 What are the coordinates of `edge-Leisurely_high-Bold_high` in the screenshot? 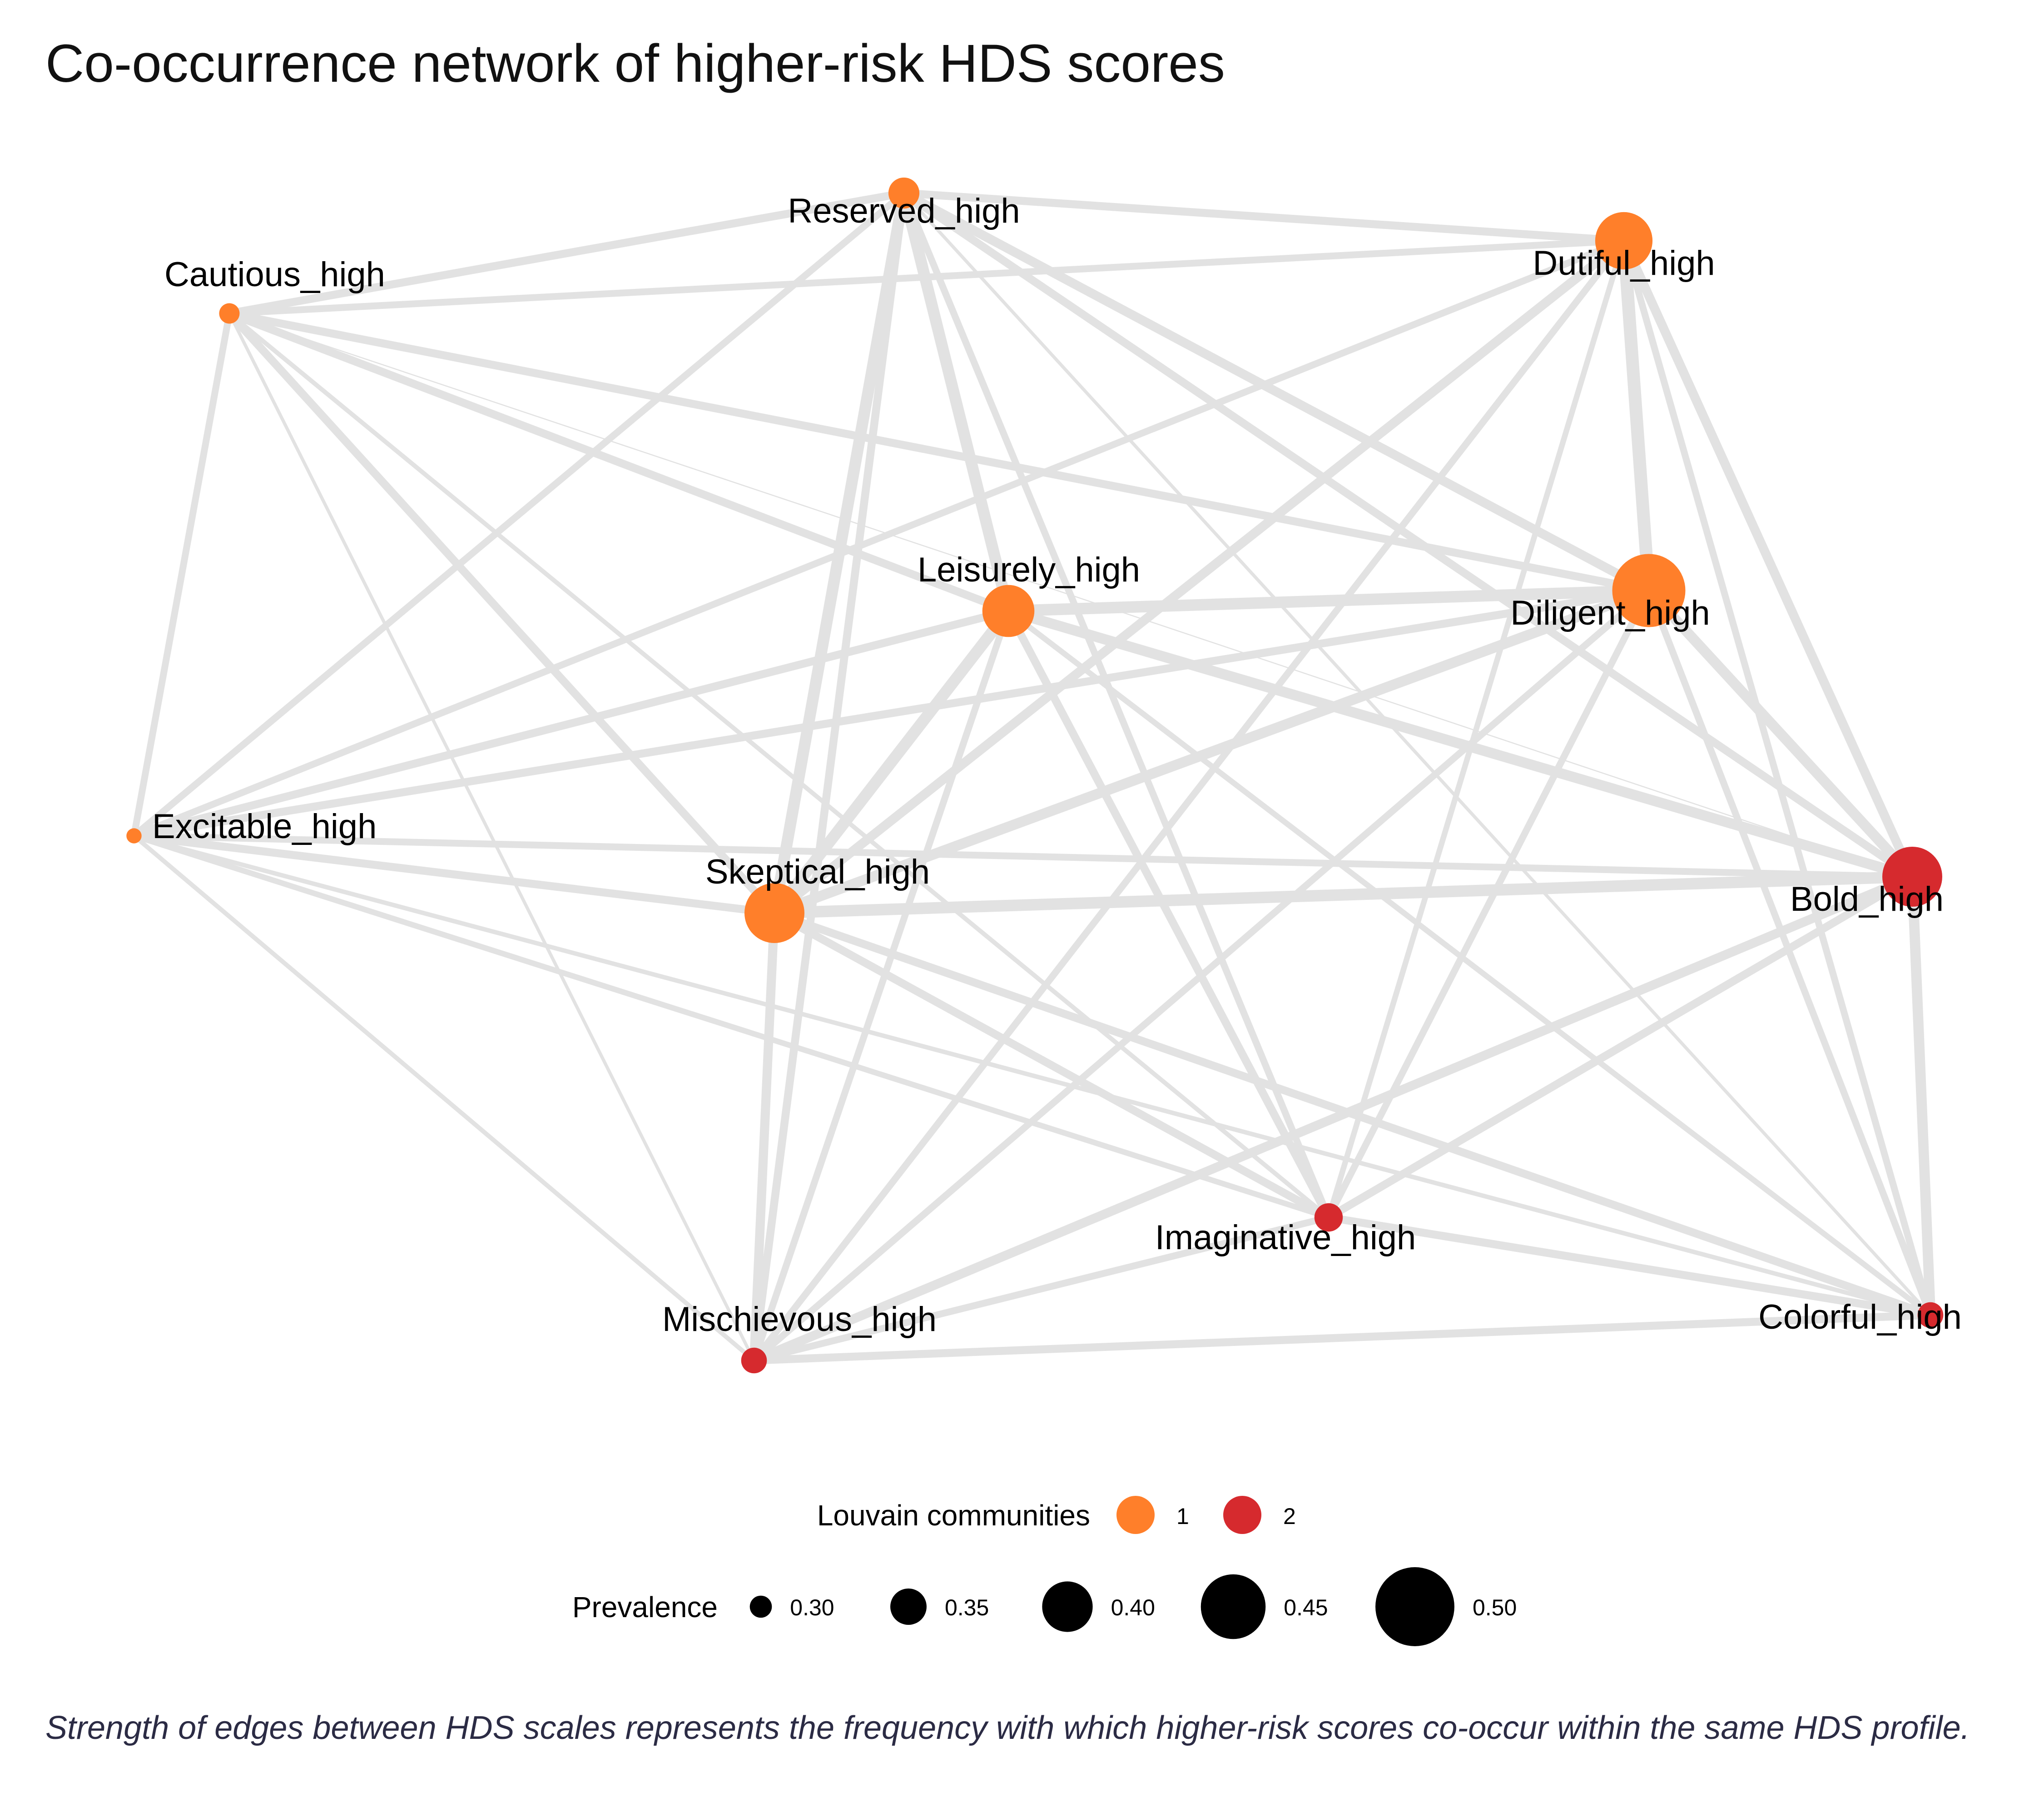 It's located at (1461, 744).